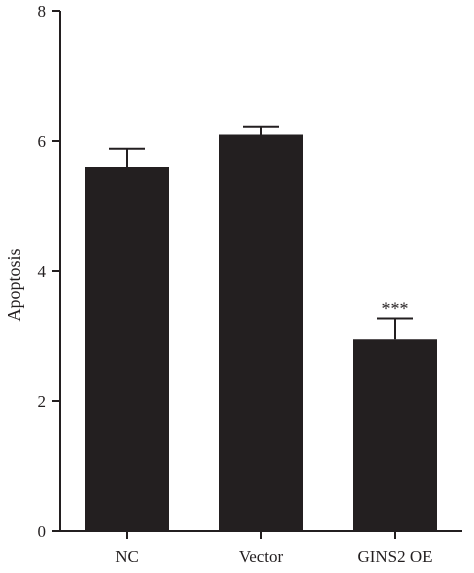 The width and height of the screenshot is (474, 573). What do you see at coordinates (42, 401) in the screenshot?
I see `y-tick-label: 2` at bounding box center [42, 401].